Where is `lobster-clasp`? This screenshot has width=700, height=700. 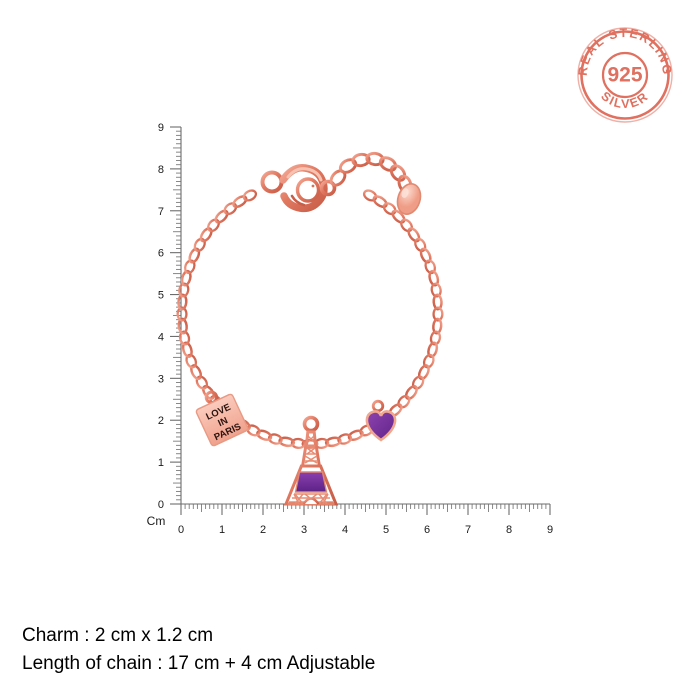
lobster-clasp is located at coordinates (298, 188).